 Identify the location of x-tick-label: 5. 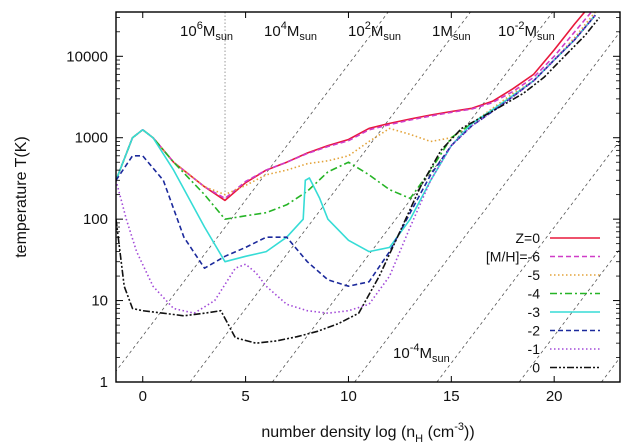
(245, 396).